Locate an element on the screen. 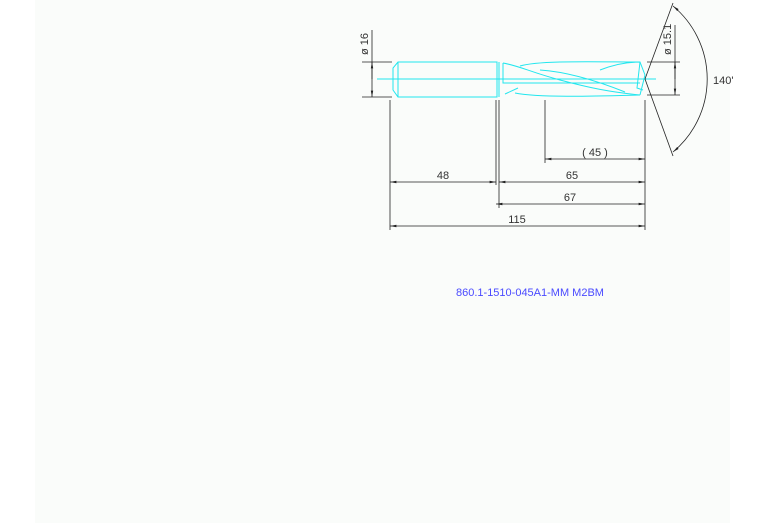  part-number: 860.1-1510-045A1-MM M2BM is located at coordinates (530, 293).